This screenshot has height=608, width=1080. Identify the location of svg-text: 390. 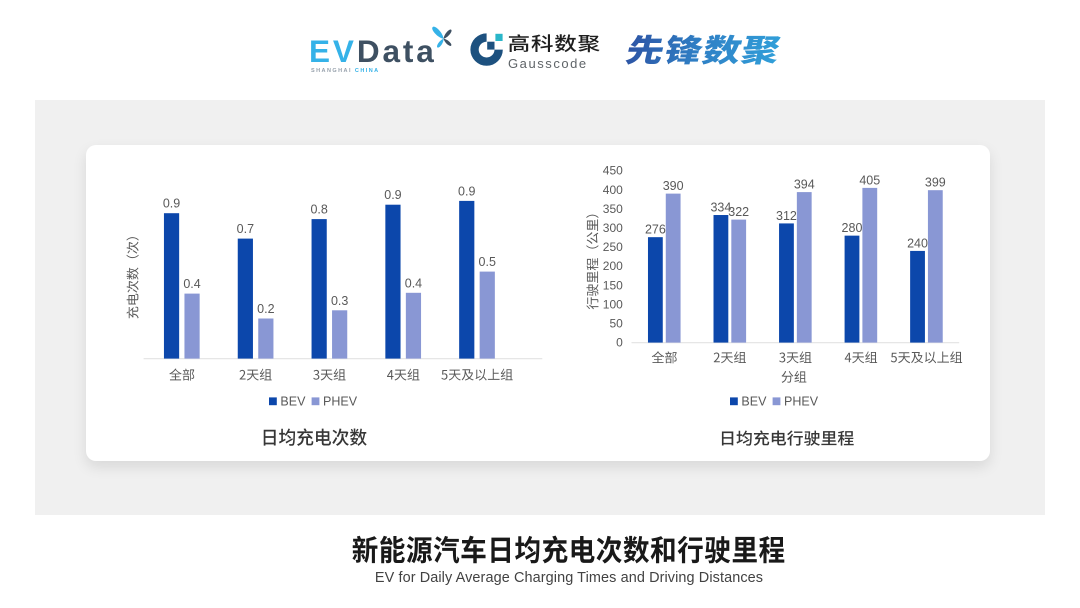
(673, 186).